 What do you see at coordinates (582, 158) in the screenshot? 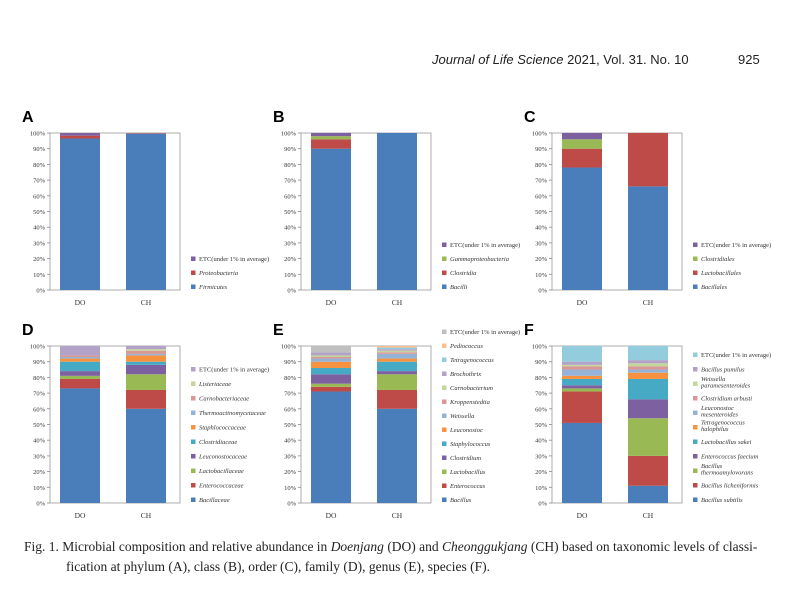
I see `bar-do-lactobacillales` at bounding box center [582, 158].